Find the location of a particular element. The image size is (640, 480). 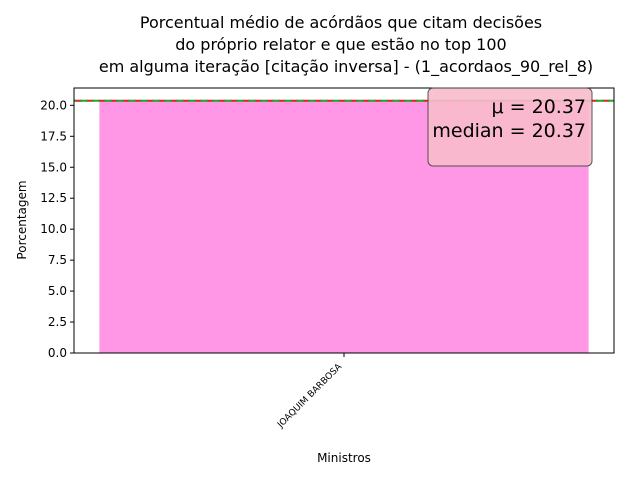

y-tick-label: 12.5 is located at coordinates (53, 198).